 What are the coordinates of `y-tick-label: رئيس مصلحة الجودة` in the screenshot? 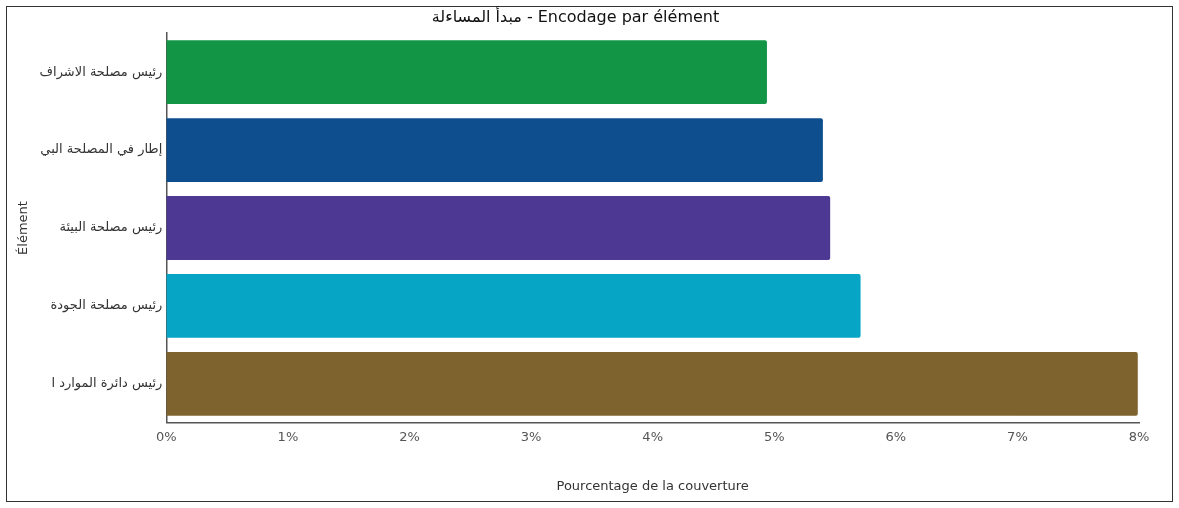 It's located at (106, 305).